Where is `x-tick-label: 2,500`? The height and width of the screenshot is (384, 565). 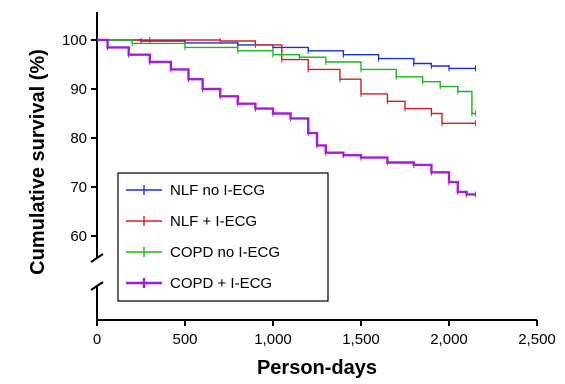
x-tick-label: 2,500 is located at coordinates (537, 339).